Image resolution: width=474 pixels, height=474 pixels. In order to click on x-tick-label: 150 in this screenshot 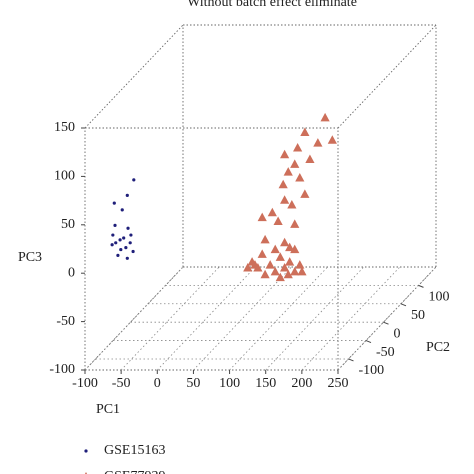, I will do `click(265, 383)`.